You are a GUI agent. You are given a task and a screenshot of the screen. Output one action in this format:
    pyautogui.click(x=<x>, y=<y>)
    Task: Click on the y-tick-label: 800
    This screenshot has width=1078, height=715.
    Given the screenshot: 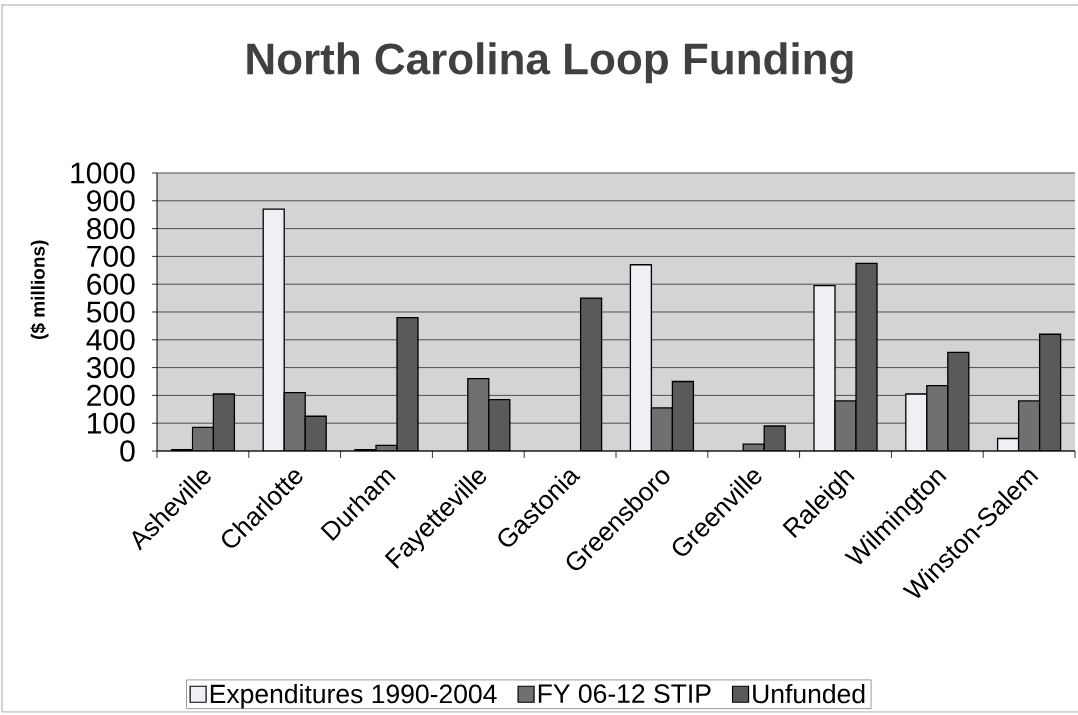 What is the action you would take?
    pyautogui.click(x=111, y=228)
    